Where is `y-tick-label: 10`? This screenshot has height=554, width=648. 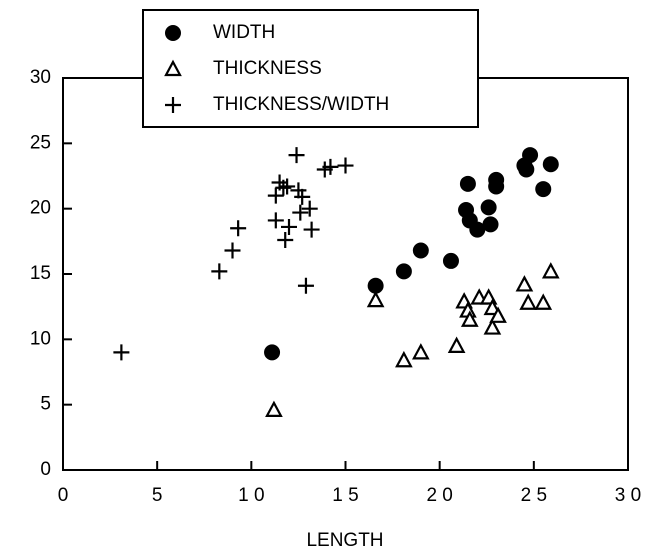 y-tick-label: 10 is located at coordinates (40, 338).